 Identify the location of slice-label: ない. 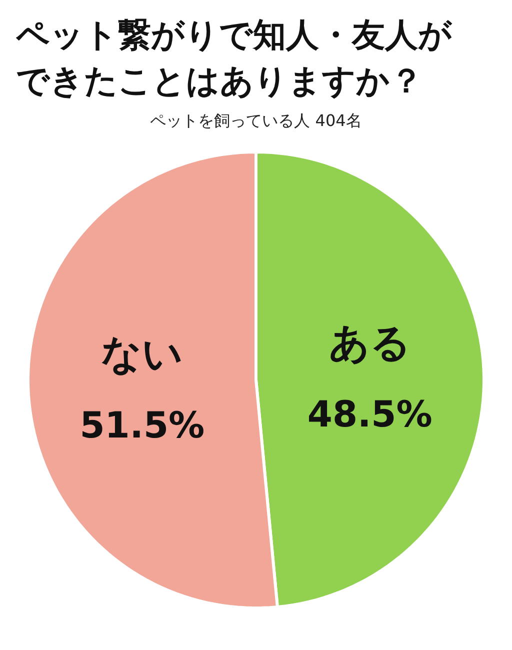
(142, 354).